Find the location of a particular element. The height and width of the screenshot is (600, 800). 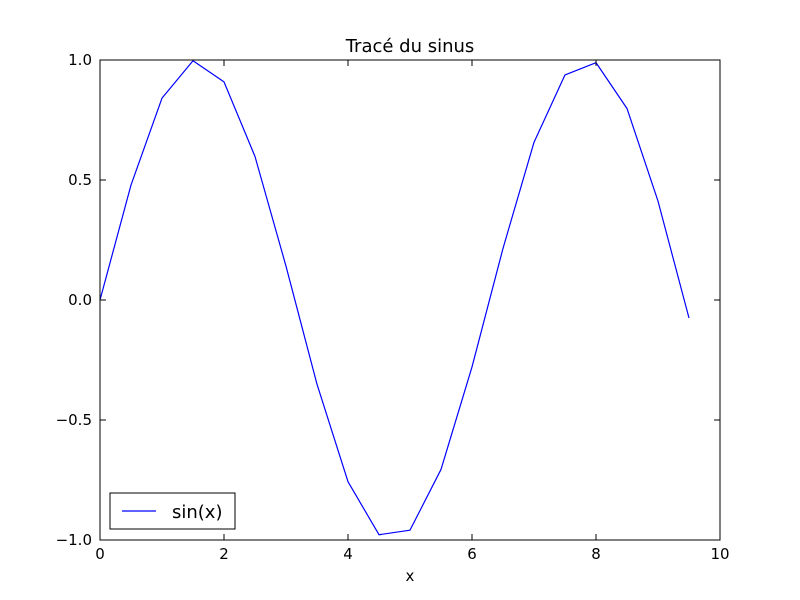

y-tick-label: 0.0 is located at coordinates (80, 300).